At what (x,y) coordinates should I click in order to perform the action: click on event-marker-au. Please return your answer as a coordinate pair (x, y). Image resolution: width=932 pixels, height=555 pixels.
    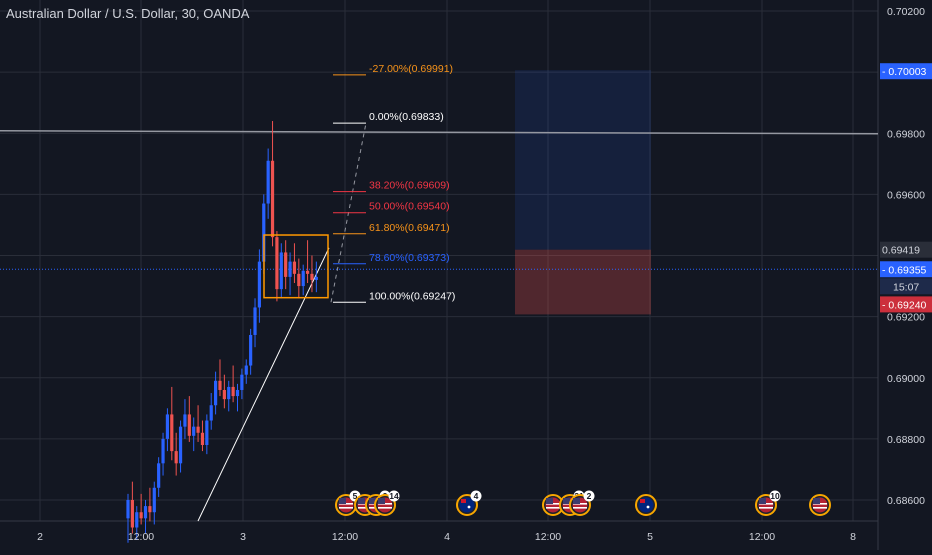
    Looking at the image, I should click on (646, 505).